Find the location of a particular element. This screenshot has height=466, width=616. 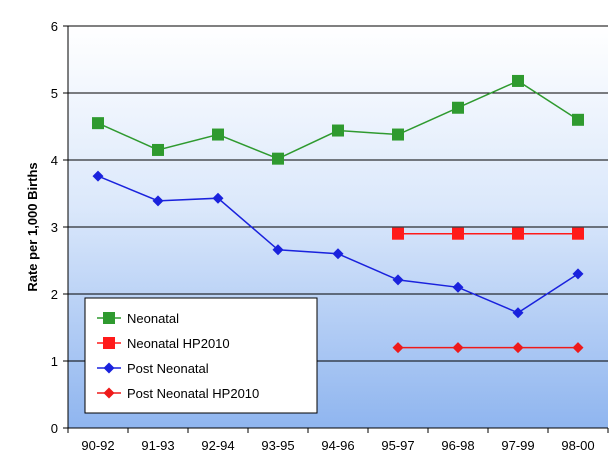

x-tick-label: 94-96 is located at coordinates (337, 445).